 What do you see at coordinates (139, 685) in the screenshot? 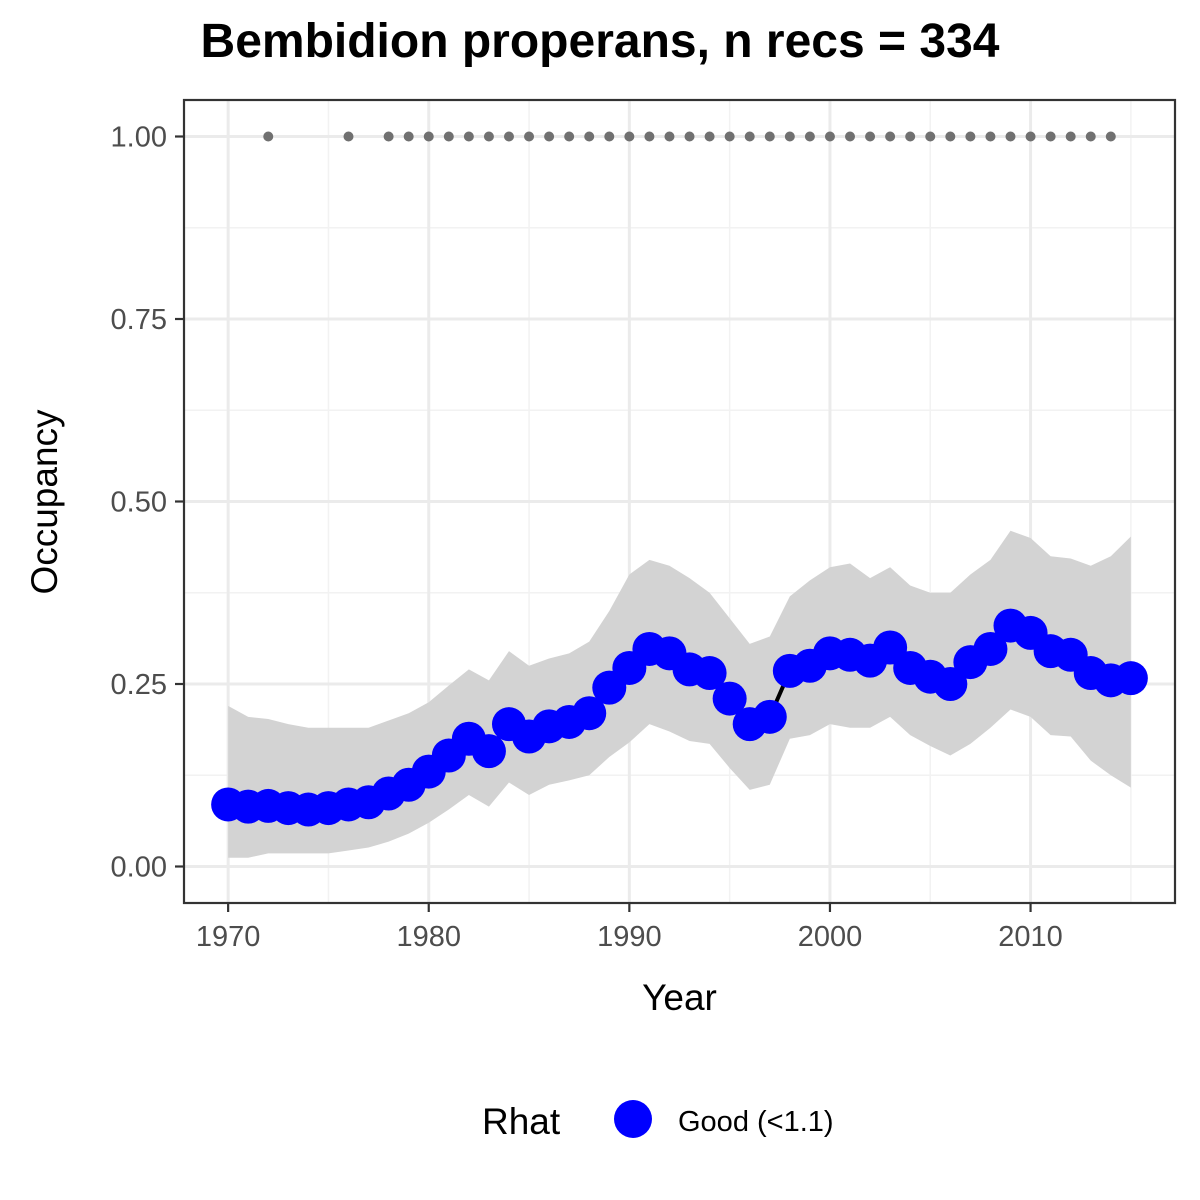
I see `y-tick-label: 0.25` at bounding box center [139, 685].